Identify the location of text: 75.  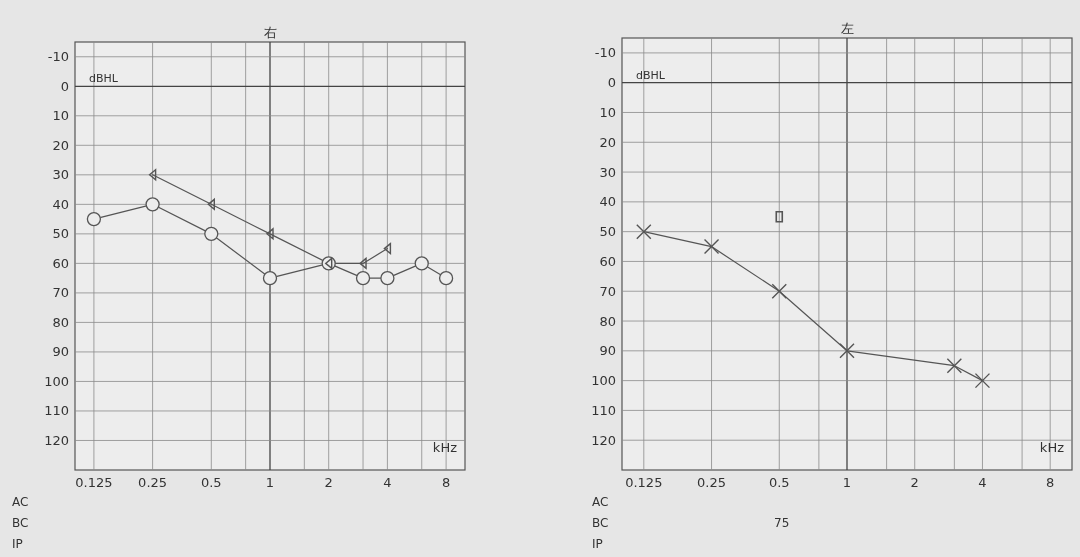
(782, 523).